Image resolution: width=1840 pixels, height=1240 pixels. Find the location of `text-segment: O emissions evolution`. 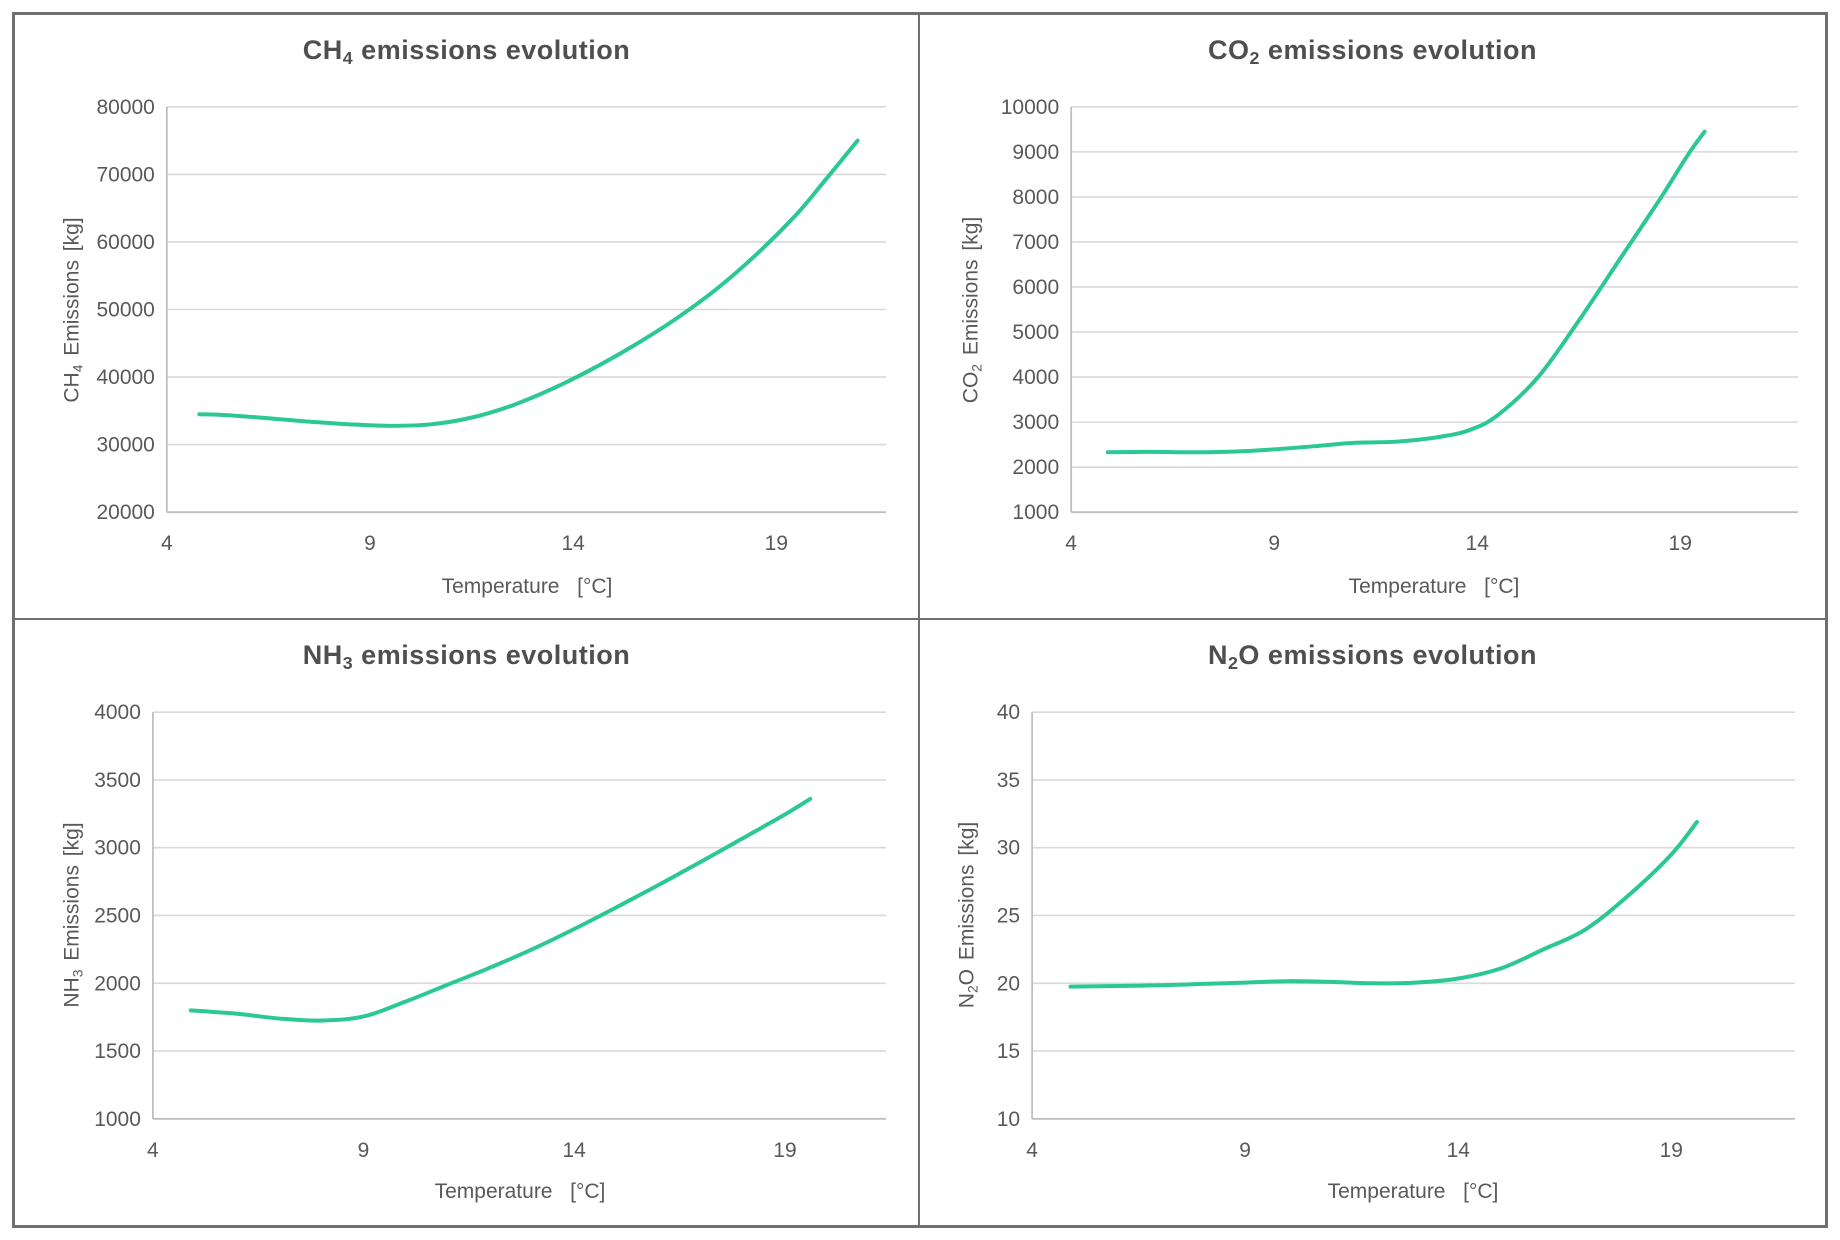

text-segment: O emissions evolution is located at coordinates (1387, 655).